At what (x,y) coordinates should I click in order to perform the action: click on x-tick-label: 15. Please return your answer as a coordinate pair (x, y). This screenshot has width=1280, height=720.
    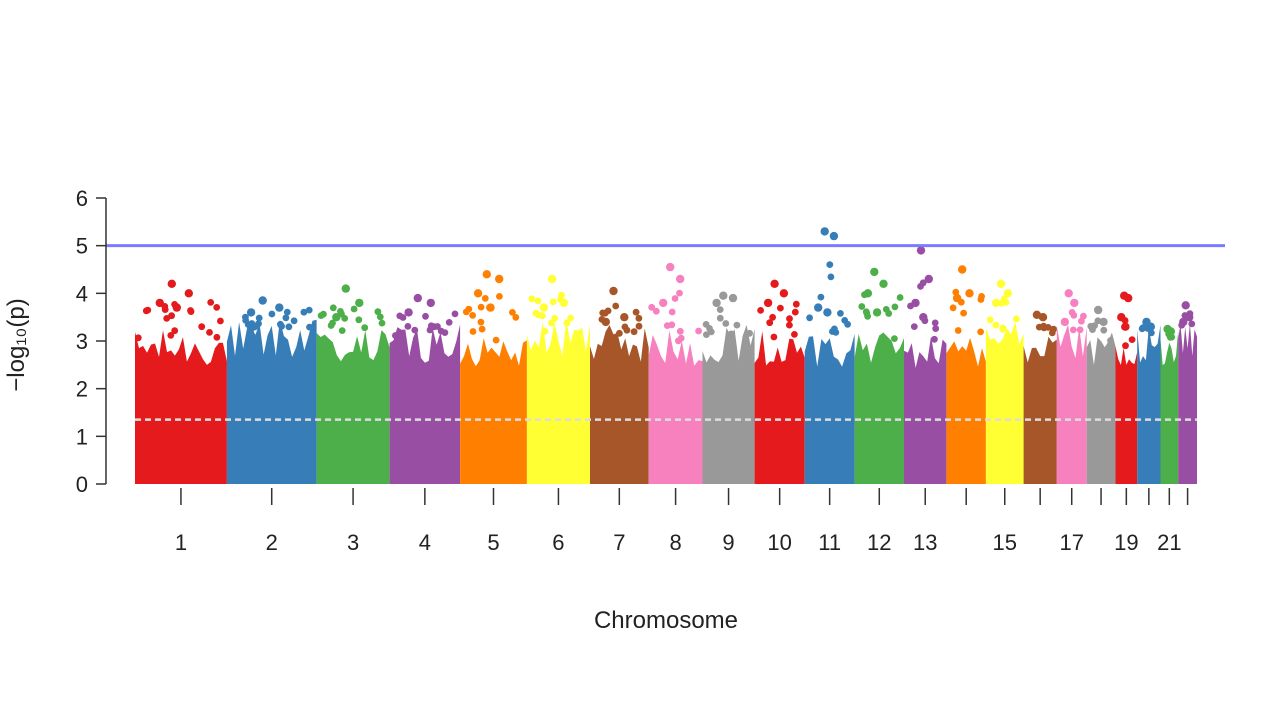
    Looking at the image, I should click on (1005, 542).